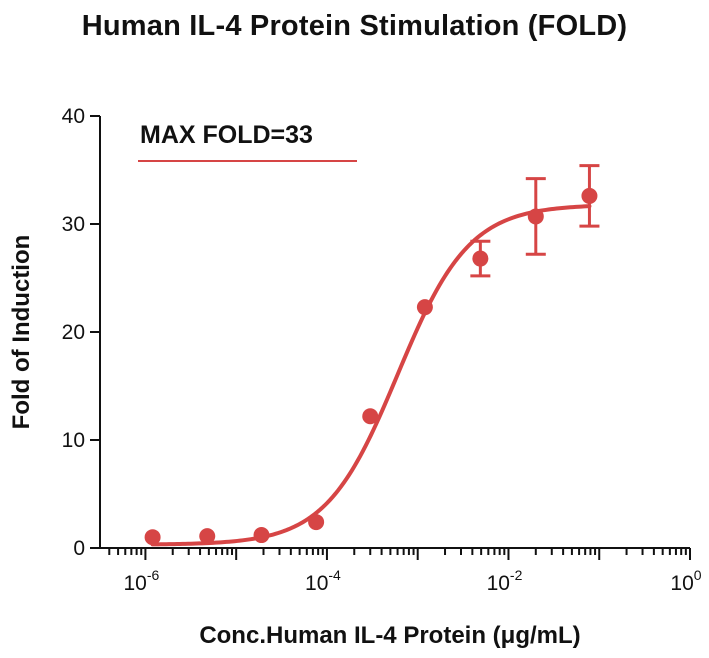  What do you see at coordinates (323, 581) in the screenshot?
I see `x-tick-label: 10⁻⁴` at bounding box center [323, 581].